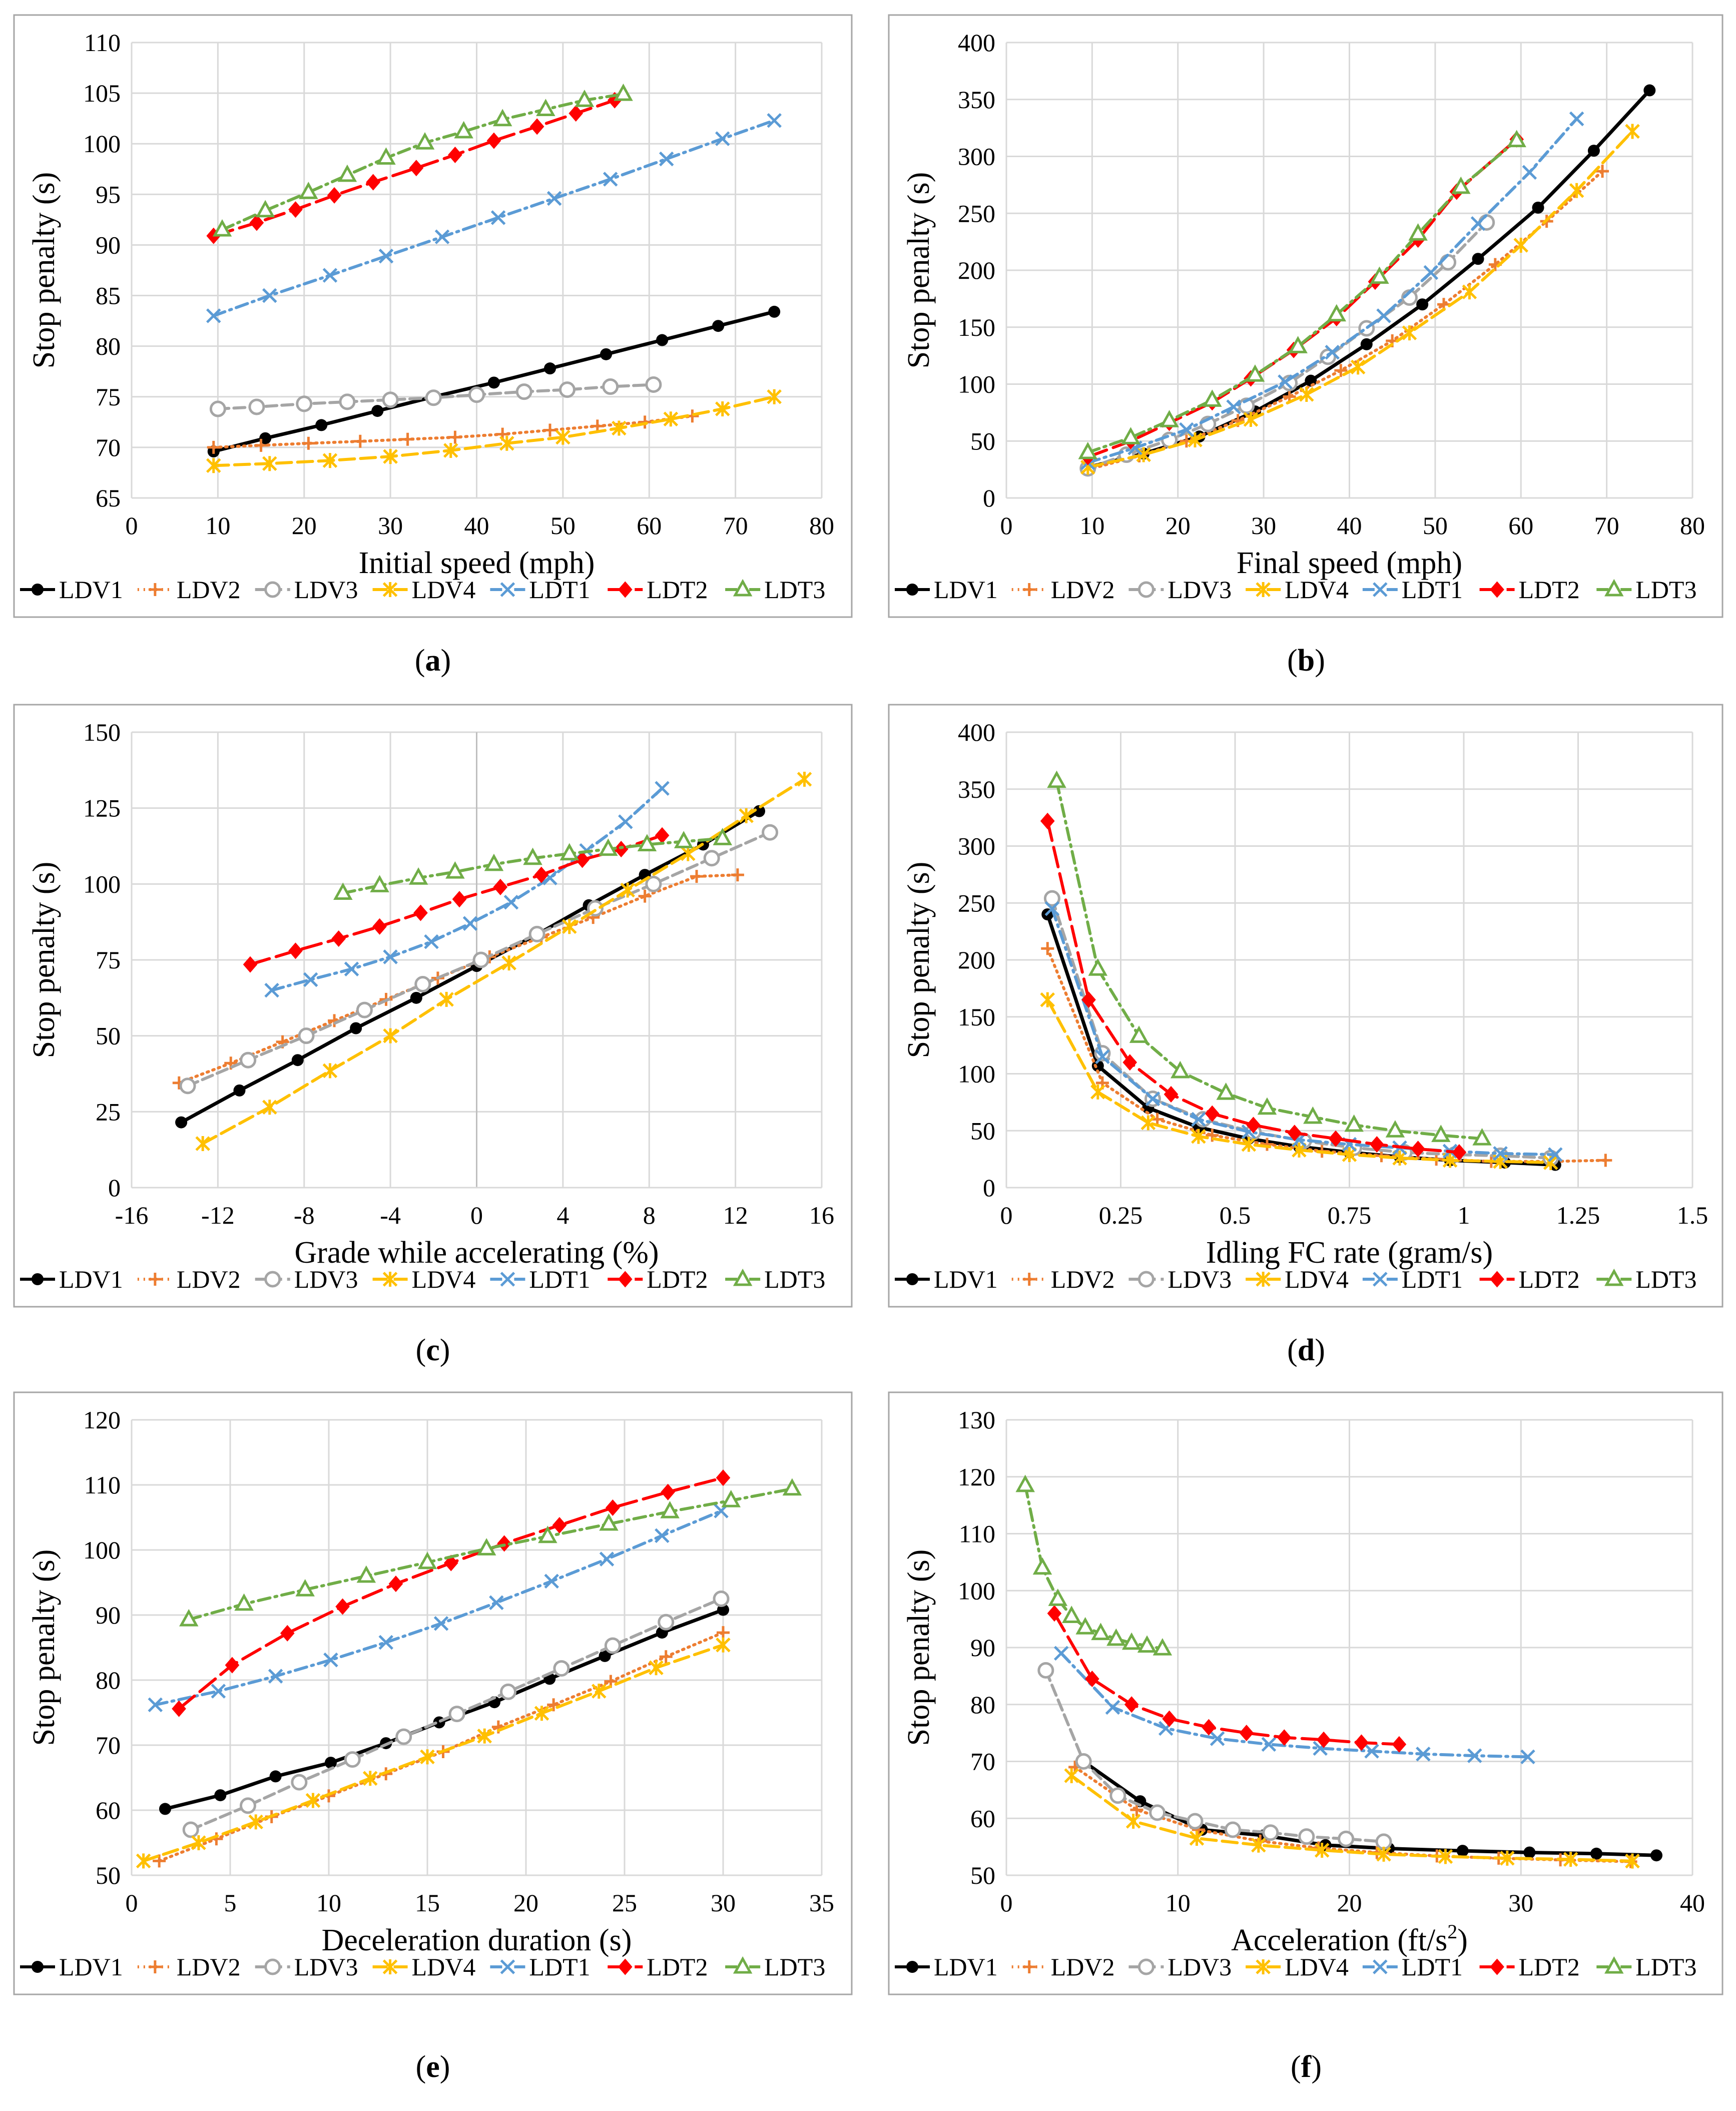 This screenshot has width=1736, height=2111. I want to click on y-tick-label: 200, so click(976, 270).